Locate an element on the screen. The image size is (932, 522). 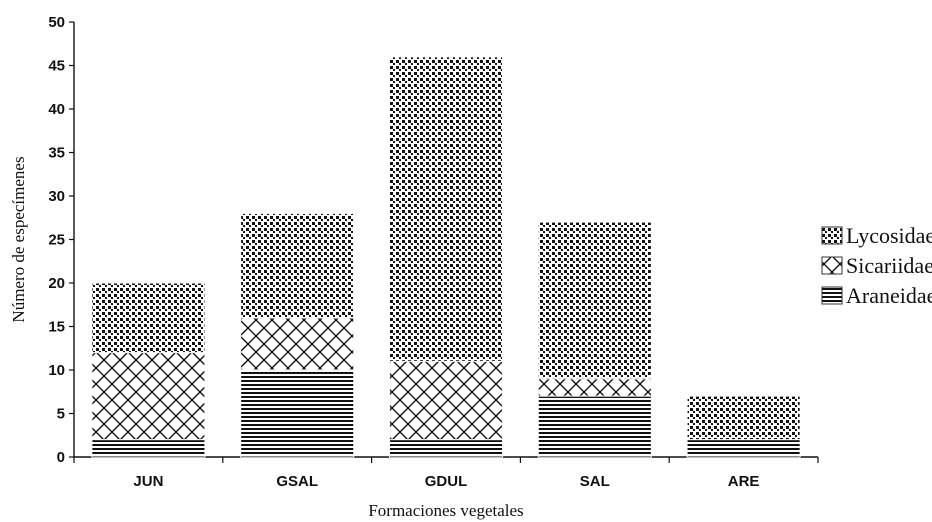
bar-araneidae-gdul is located at coordinates (446, 448).